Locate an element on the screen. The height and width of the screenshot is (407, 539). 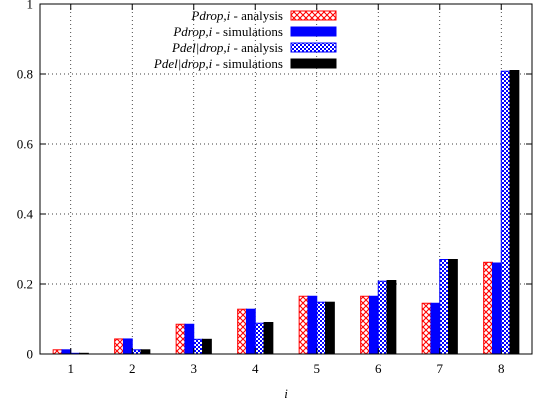
x-tick-label: 3 is located at coordinates (194, 368).